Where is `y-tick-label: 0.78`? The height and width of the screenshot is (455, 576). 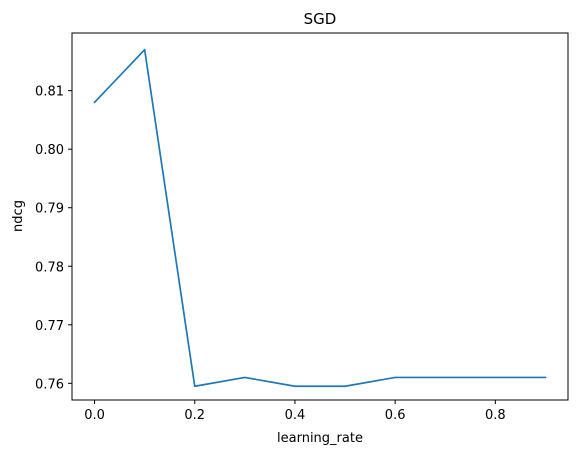
y-tick-label: 0.78 is located at coordinates (49, 267).